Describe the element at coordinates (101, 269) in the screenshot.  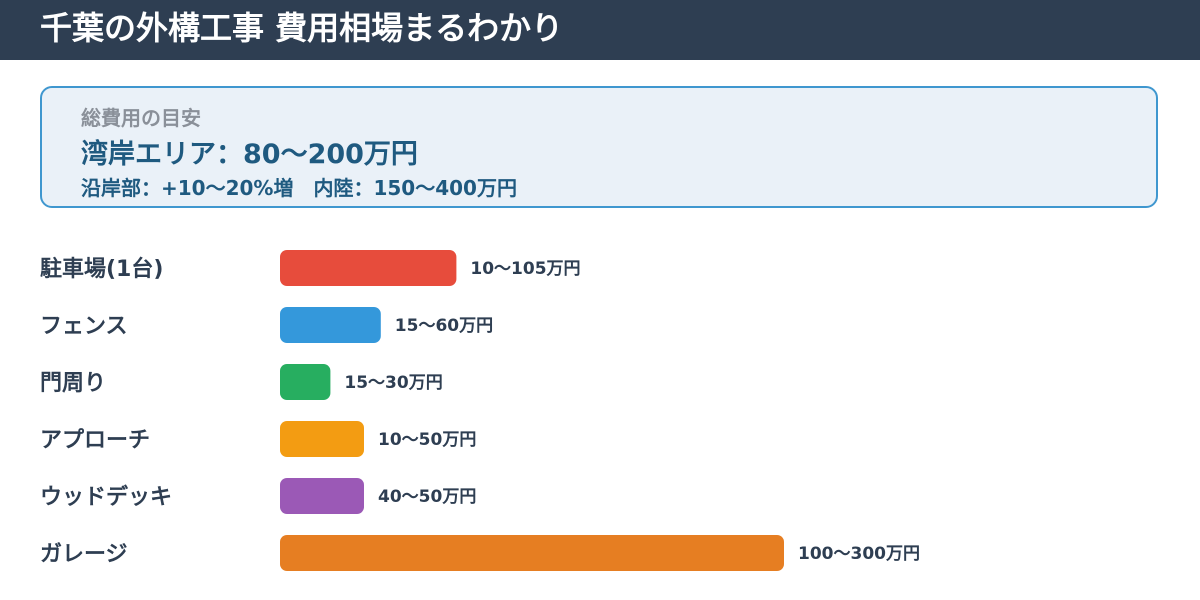
I see `category-label: 駐車場(1台)` at that location.